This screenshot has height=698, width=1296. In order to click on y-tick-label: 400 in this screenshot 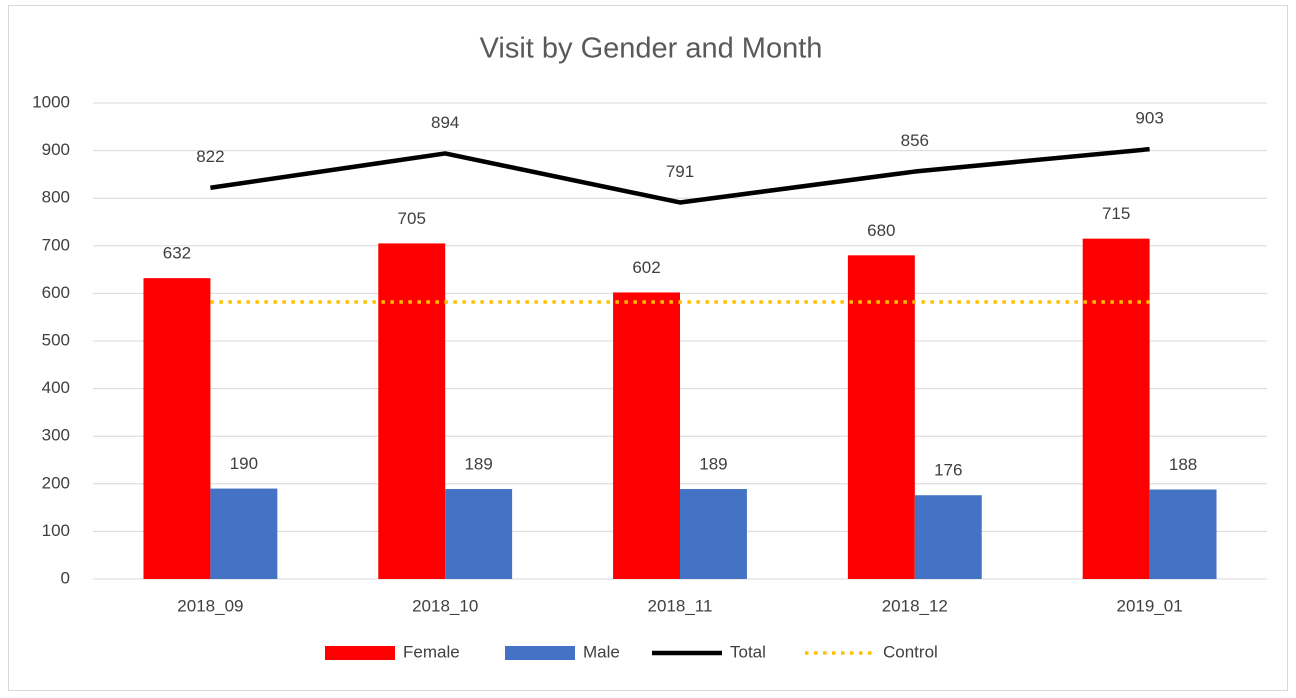, I will do `click(56, 387)`.